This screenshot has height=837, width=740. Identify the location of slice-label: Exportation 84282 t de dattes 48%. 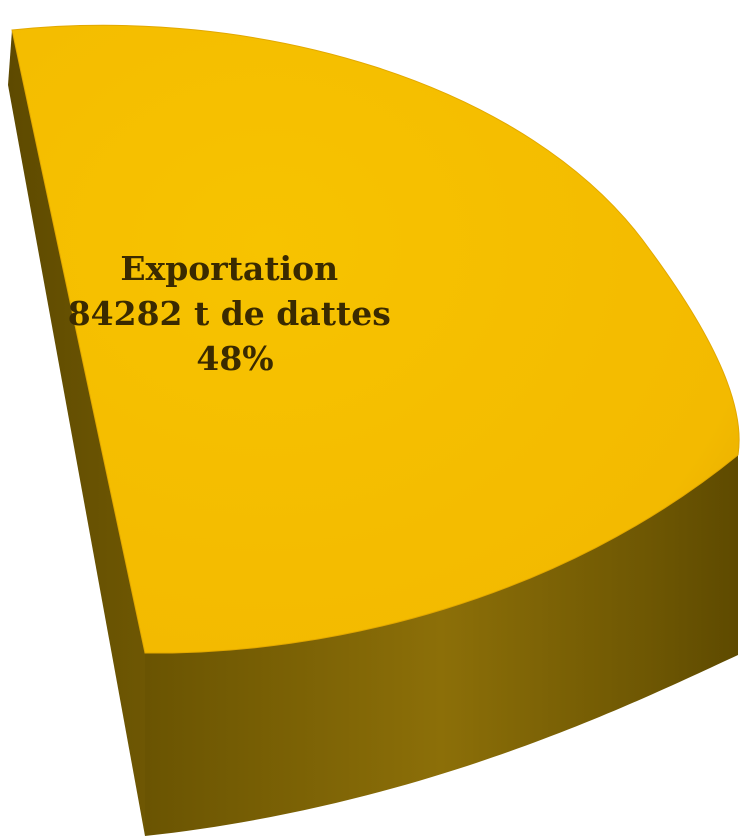
(235, 313).